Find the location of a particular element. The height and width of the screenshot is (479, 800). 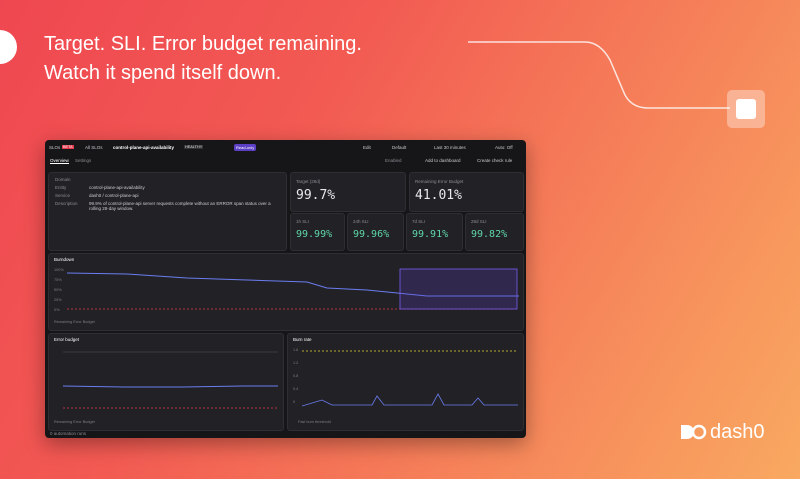

y-tick: 0.4 is located at coordinates (296, 389).